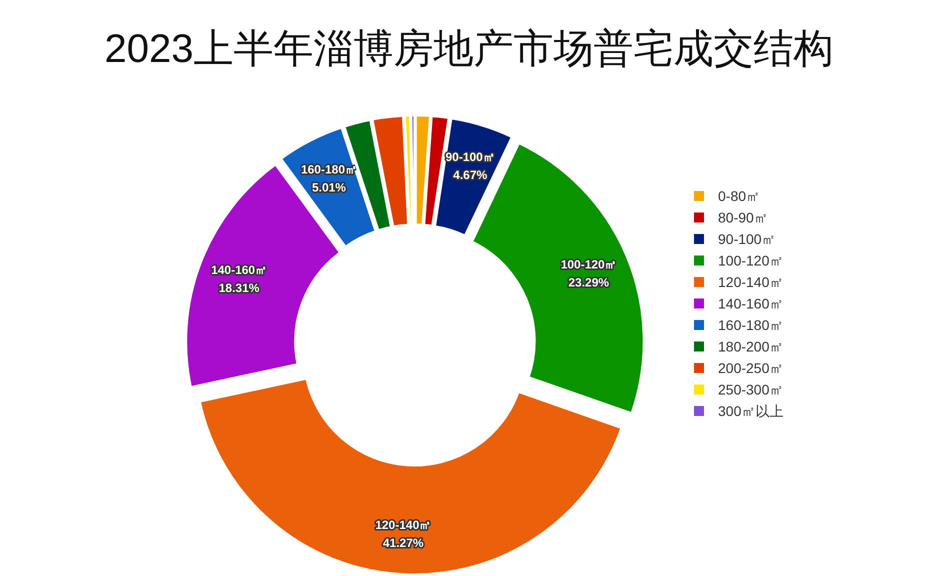  What do you see at coordinates (589, 283) in the screenshot?
I see `data-label: 23.29%` at bounding box center [589, 283].